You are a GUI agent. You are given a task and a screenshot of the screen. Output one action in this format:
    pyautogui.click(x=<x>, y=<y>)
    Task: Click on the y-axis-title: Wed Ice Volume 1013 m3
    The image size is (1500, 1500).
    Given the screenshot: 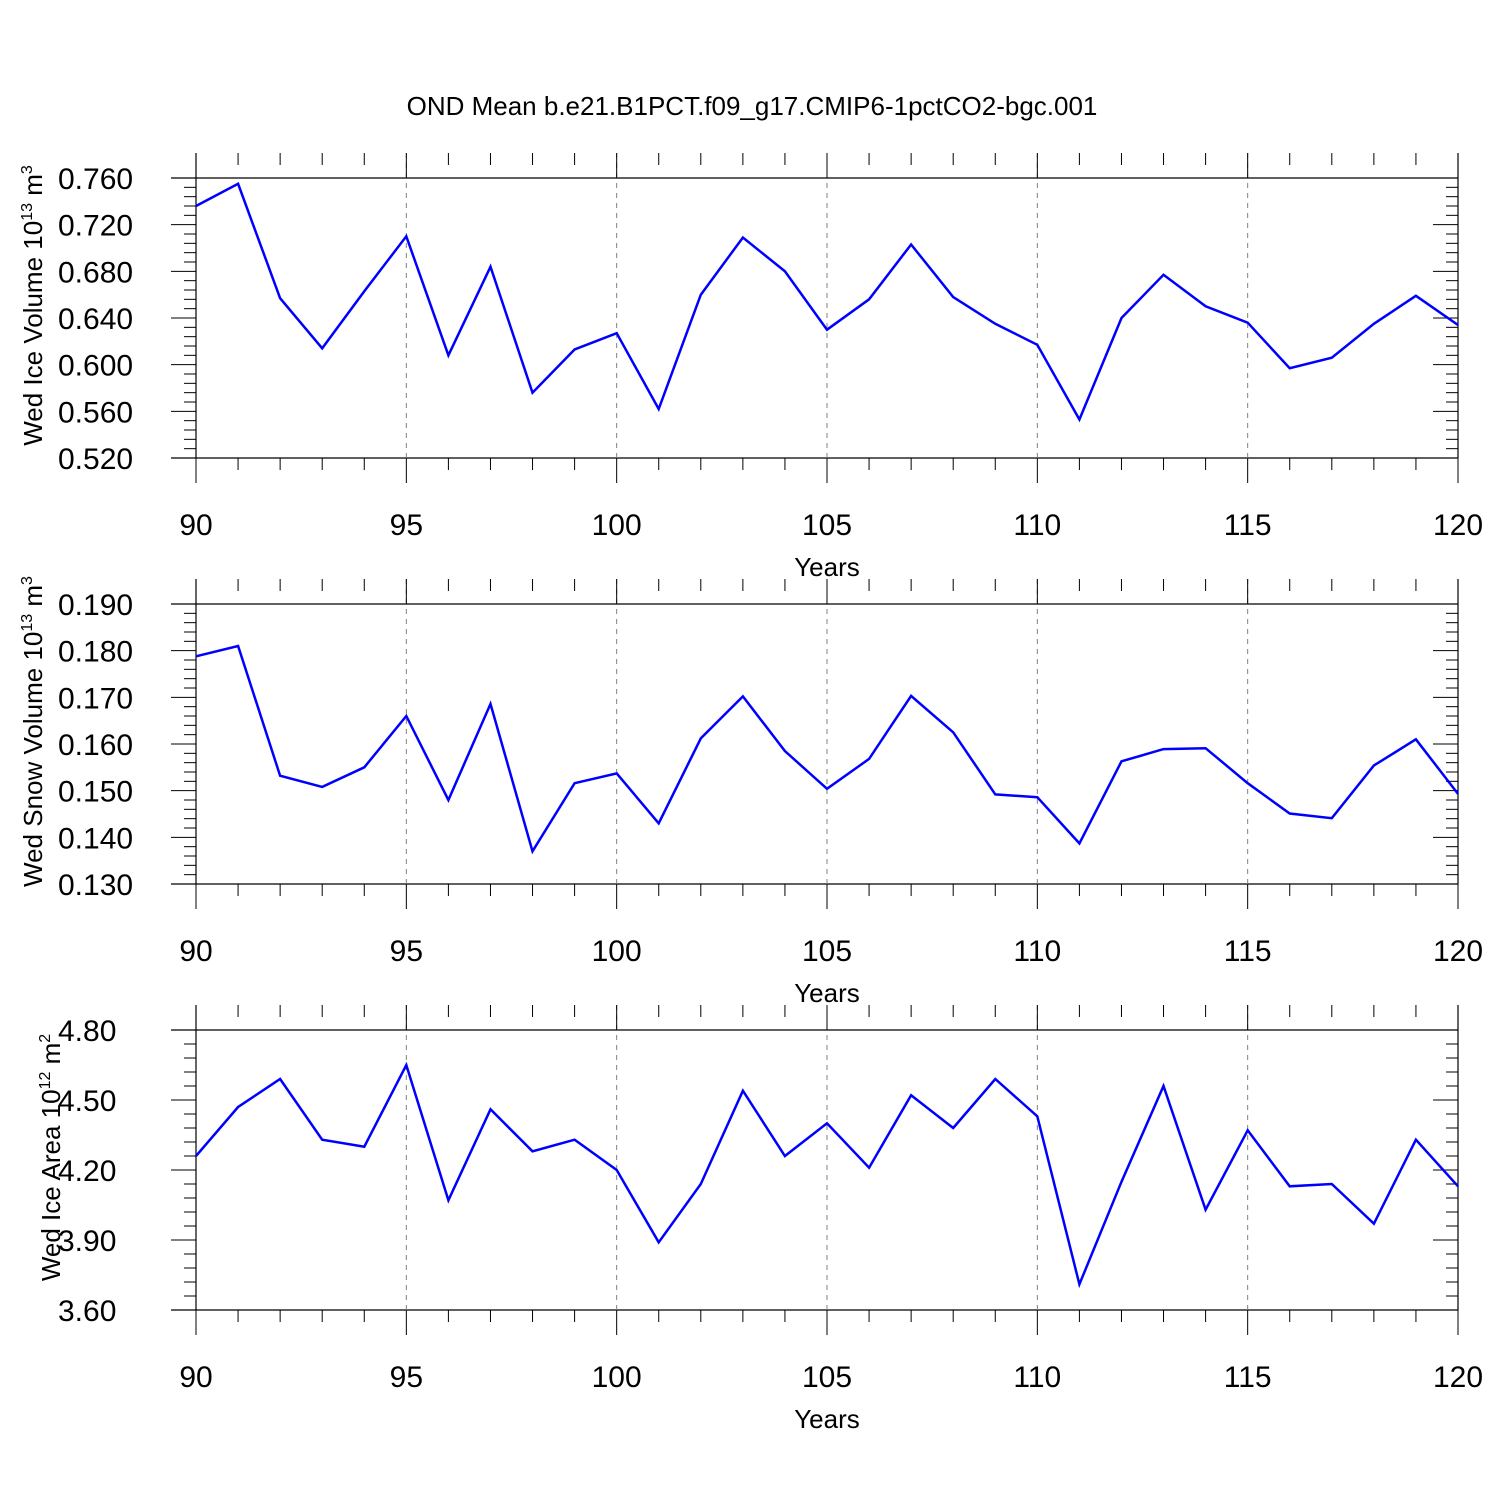 What is the action you would take?
    pyautogui.click(x=33, y=305)
    